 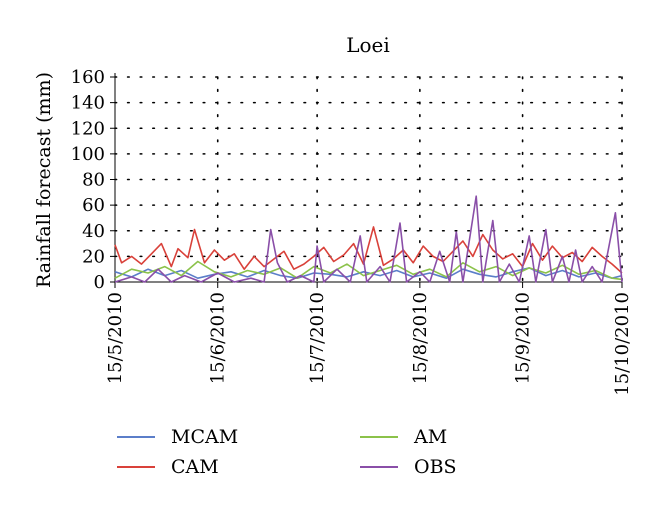 What do you see at coordinates (93, 205) in the screenshot?
I see `y-tick-label: 60` at bounding box center [93, 205].